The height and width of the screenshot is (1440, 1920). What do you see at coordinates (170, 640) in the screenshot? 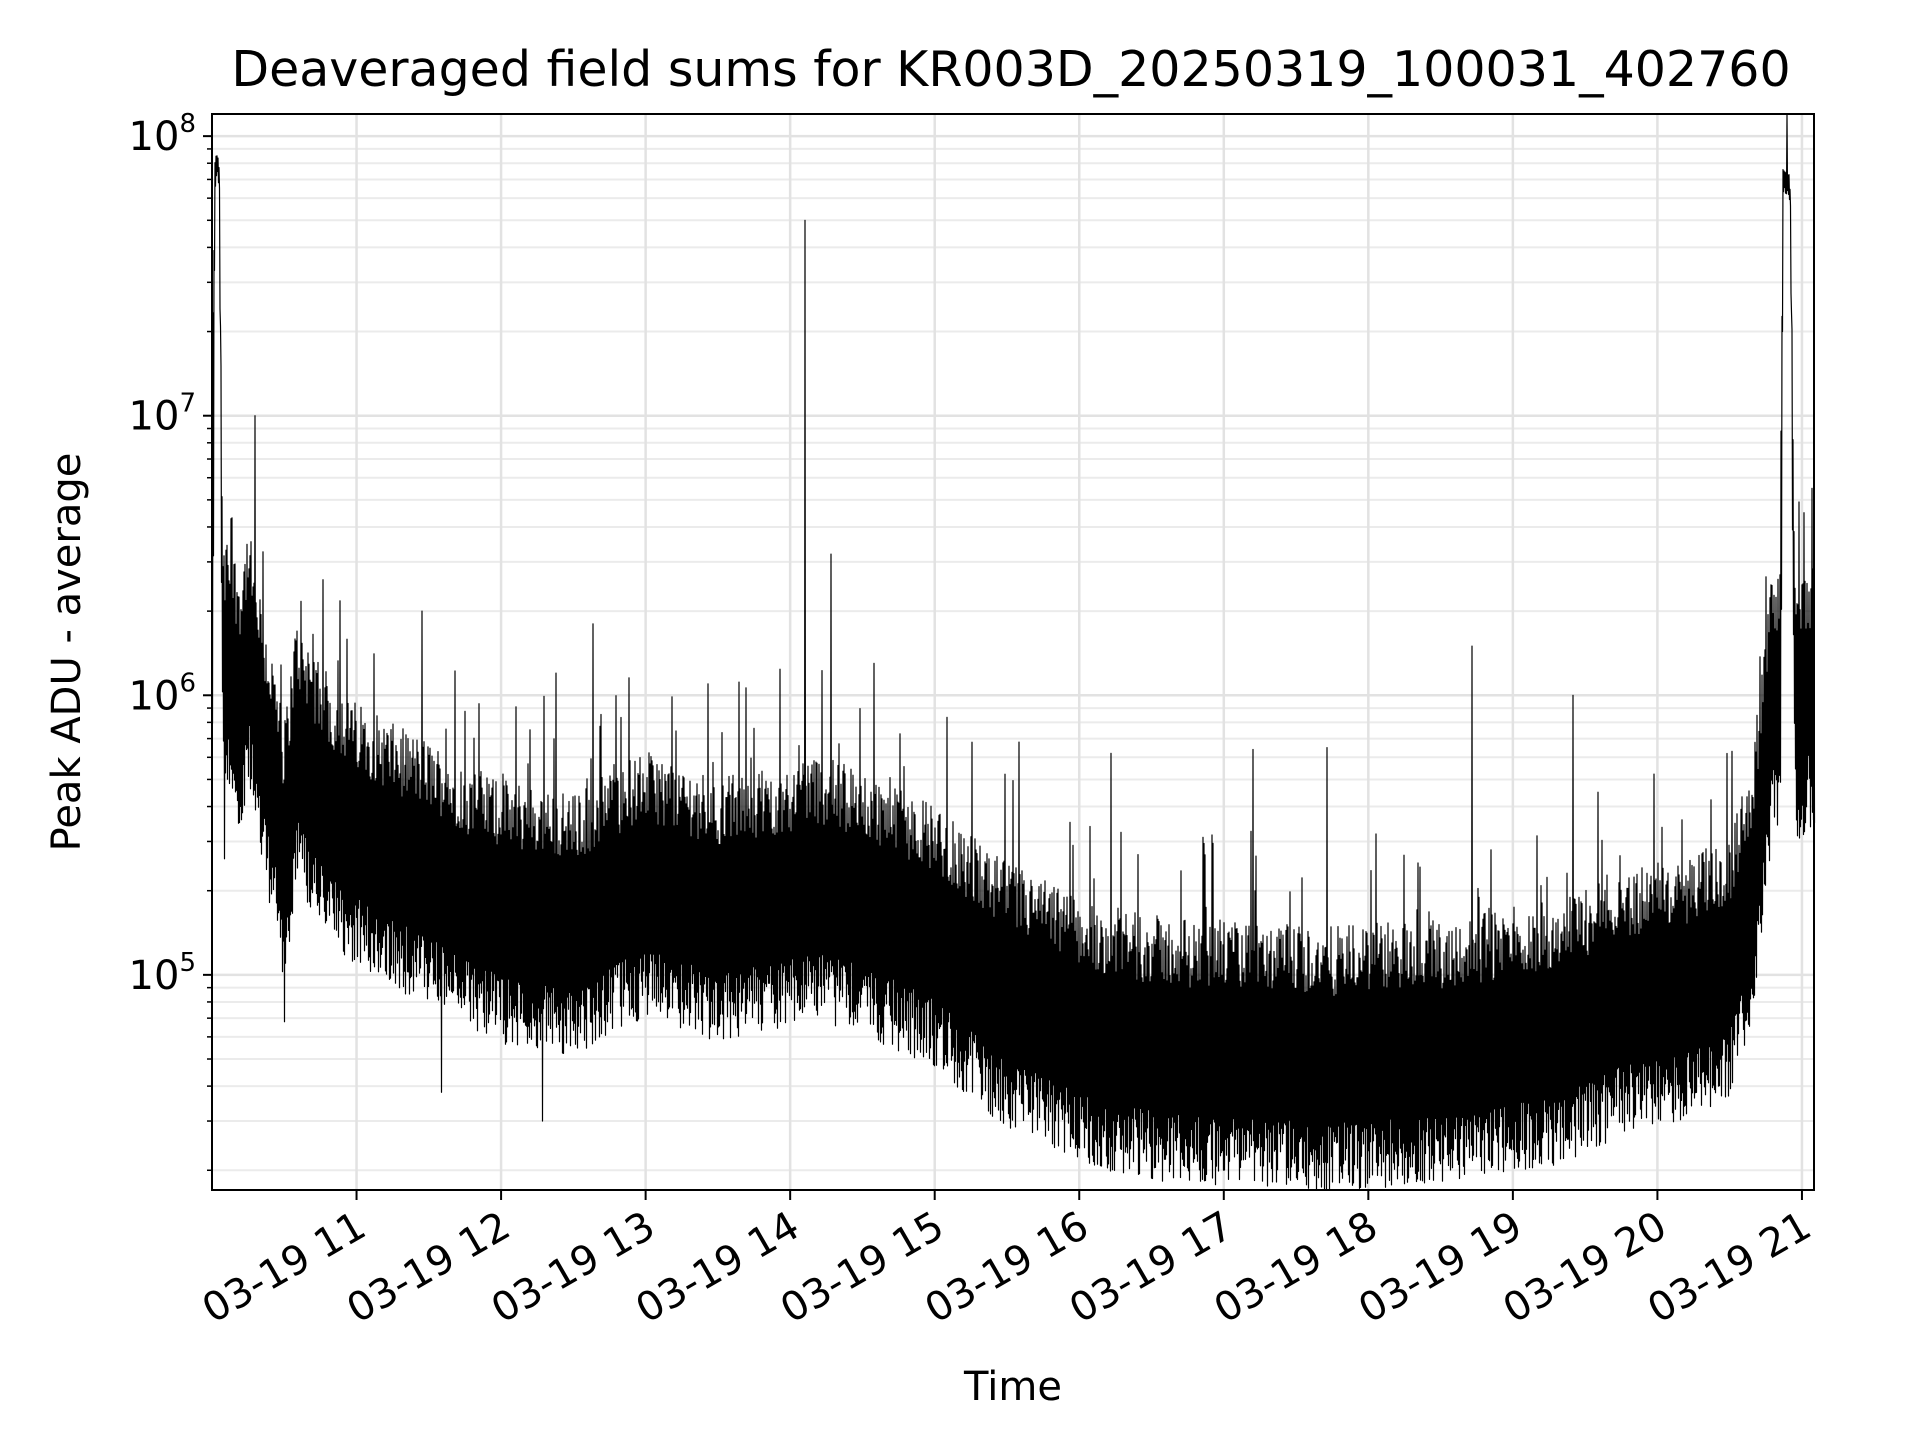
I see `y-axis-ticks: 10⁵ 10⁶ 10⁷ 10⁸` at bounding box center [170, 640].